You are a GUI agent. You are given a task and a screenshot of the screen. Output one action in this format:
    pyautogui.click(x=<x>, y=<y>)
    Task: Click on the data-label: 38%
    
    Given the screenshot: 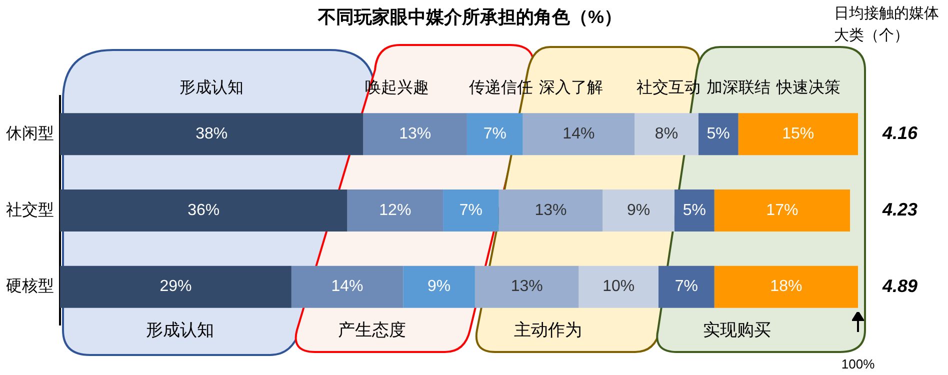 What is the action you would take?
    pyautogui.click(x=212, y=134)
    